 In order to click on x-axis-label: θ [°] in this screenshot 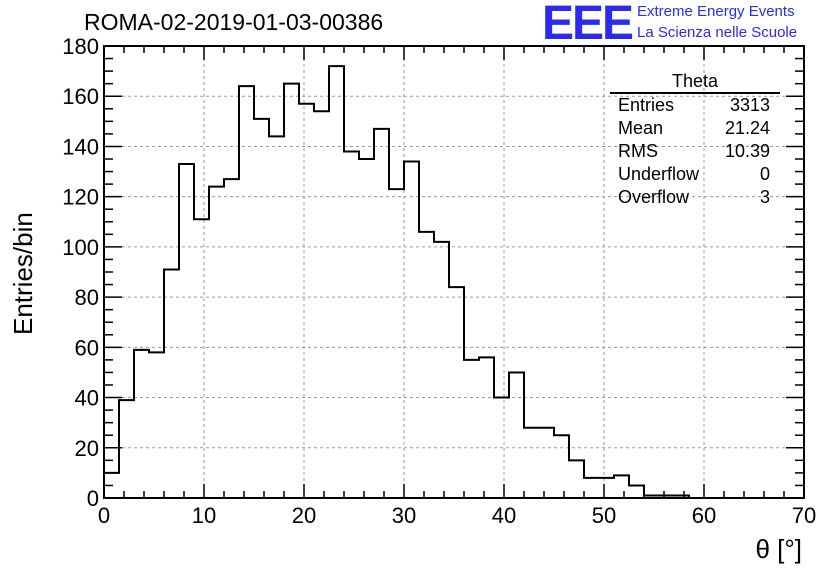, I will do `click(778, 549)`.